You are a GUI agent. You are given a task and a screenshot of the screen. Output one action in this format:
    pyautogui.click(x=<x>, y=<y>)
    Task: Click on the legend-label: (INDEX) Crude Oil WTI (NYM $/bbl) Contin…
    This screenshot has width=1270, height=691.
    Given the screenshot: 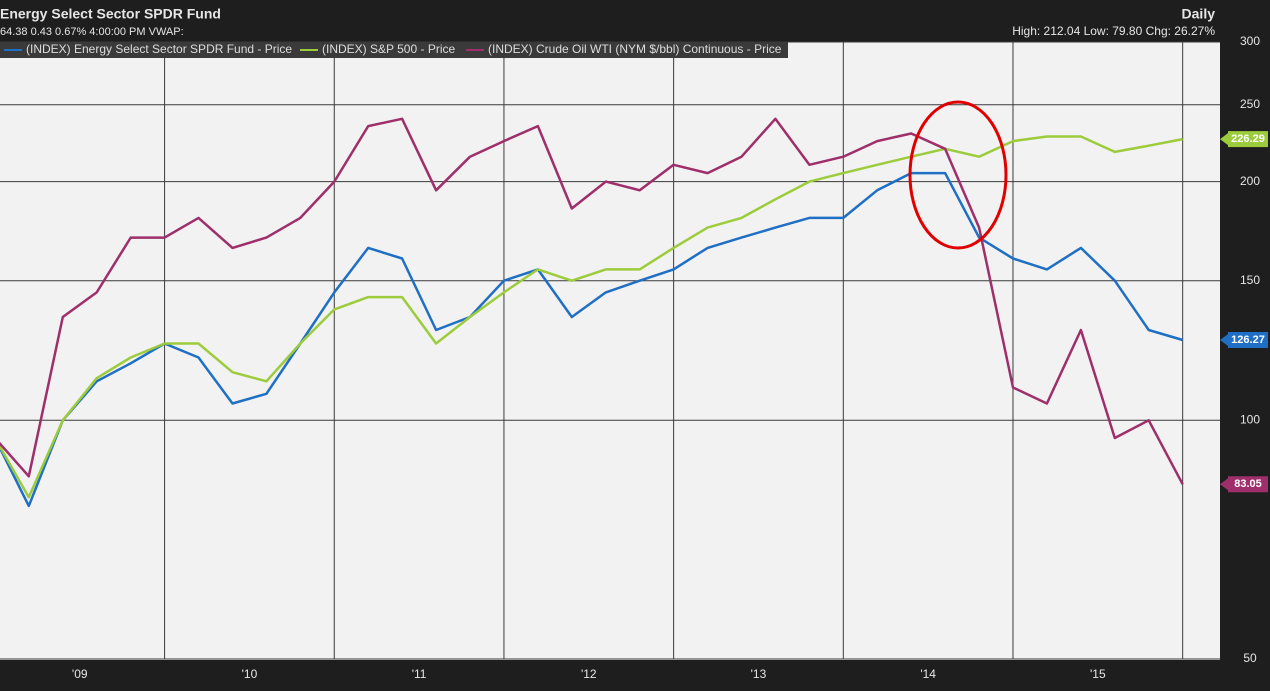 What is the action you would take?
    pyautogui.click(x=635, y=49)
    